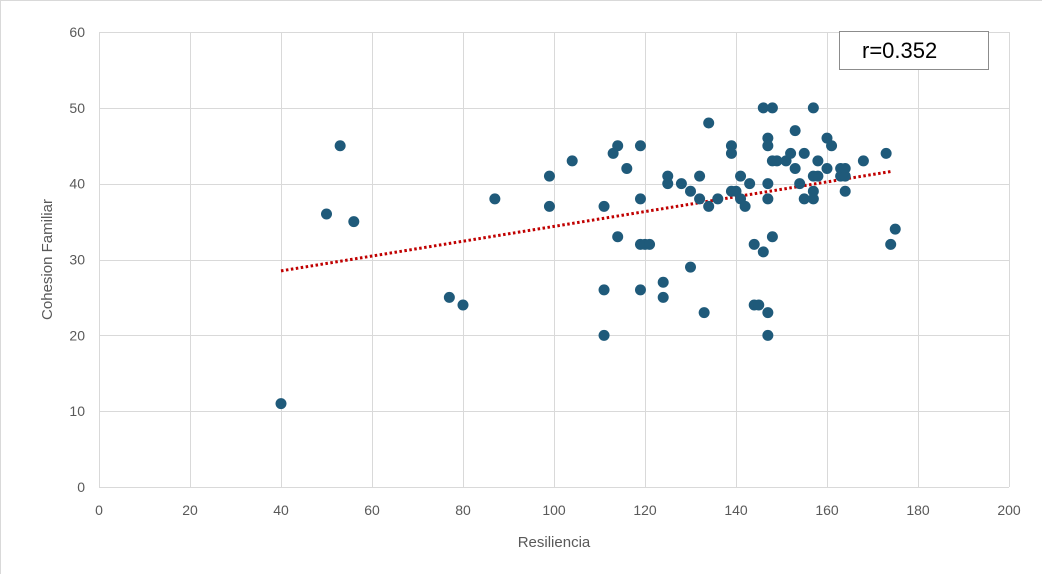 The height and width of the screenshot is (574, 1042). Describe the element at coordinates (81, 487) in the screenshot. I see `y-tick-label: 0` at that location.